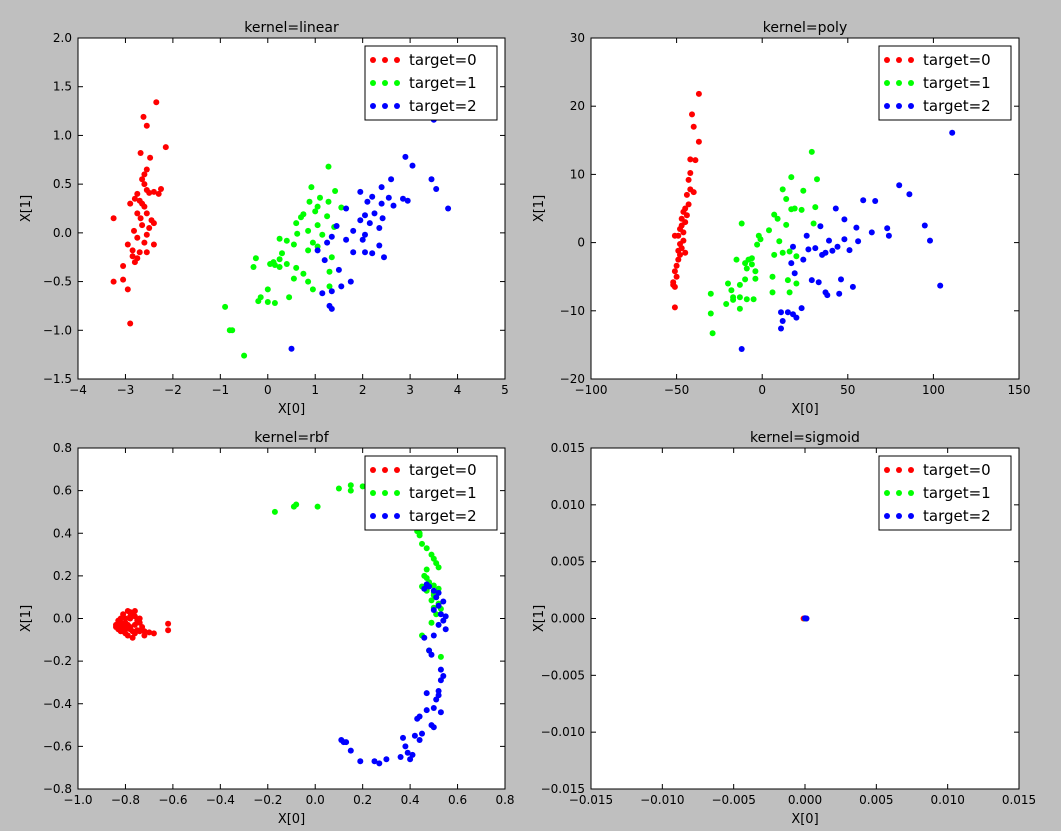 The image size is (1061, 831). I want to click on y-tick-label: 0, so click(581, 243).